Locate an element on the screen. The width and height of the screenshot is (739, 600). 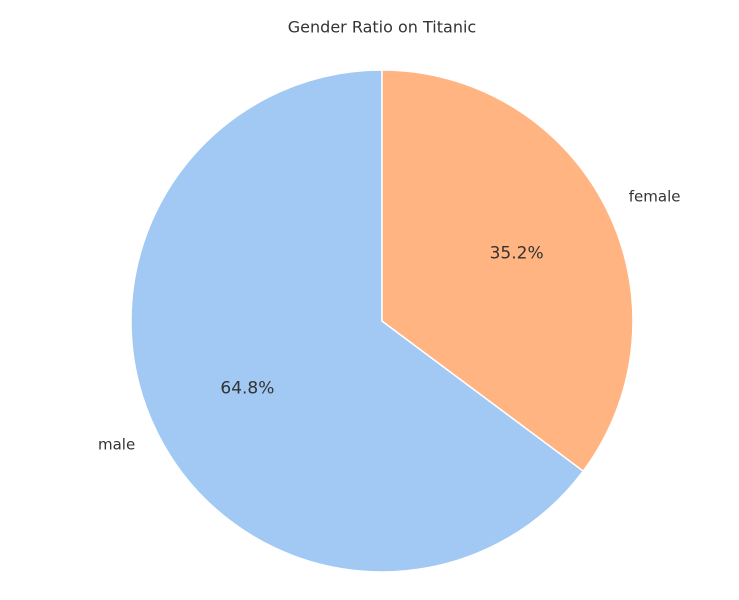
slice-label: male is located at coordinates (116, 444).